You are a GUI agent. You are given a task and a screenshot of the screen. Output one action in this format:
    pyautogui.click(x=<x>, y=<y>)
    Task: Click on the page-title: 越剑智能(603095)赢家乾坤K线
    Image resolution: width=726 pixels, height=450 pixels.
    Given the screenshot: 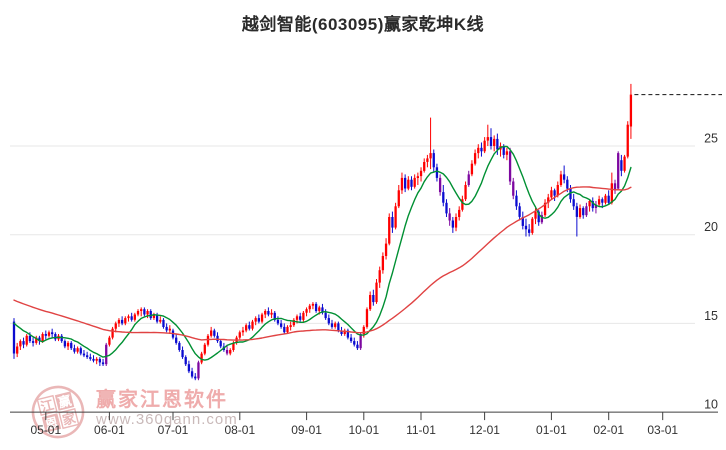 What is the action you would take?
    pyautogui.click(x=363, y=24)
    